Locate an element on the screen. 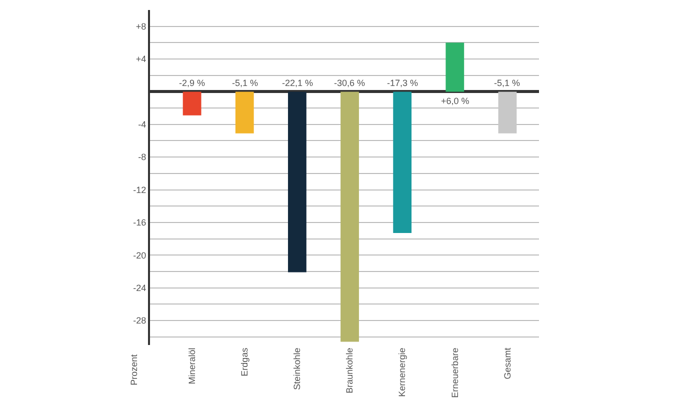 This screenshot has width=679, height=420. x-tick-label: Kernenergie is located at coordinates (402, 372).